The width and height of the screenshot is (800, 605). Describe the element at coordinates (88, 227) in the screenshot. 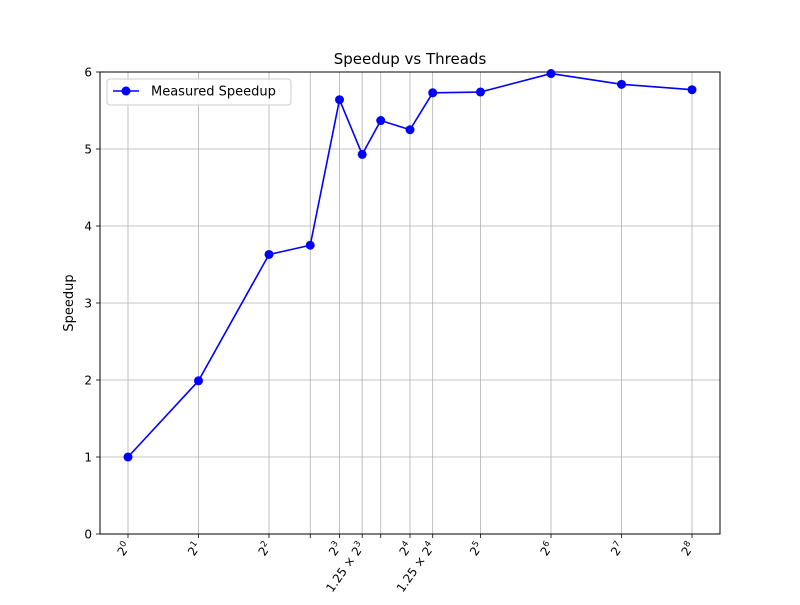

I see `y-tick-label: 4` at that location.